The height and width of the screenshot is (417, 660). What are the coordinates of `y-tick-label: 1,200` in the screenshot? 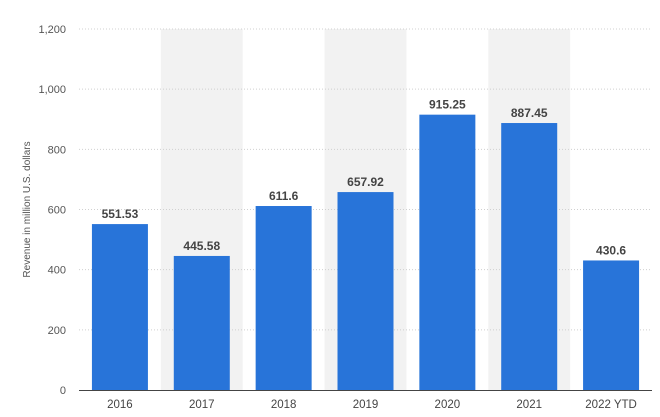 It's located at (52, 30).